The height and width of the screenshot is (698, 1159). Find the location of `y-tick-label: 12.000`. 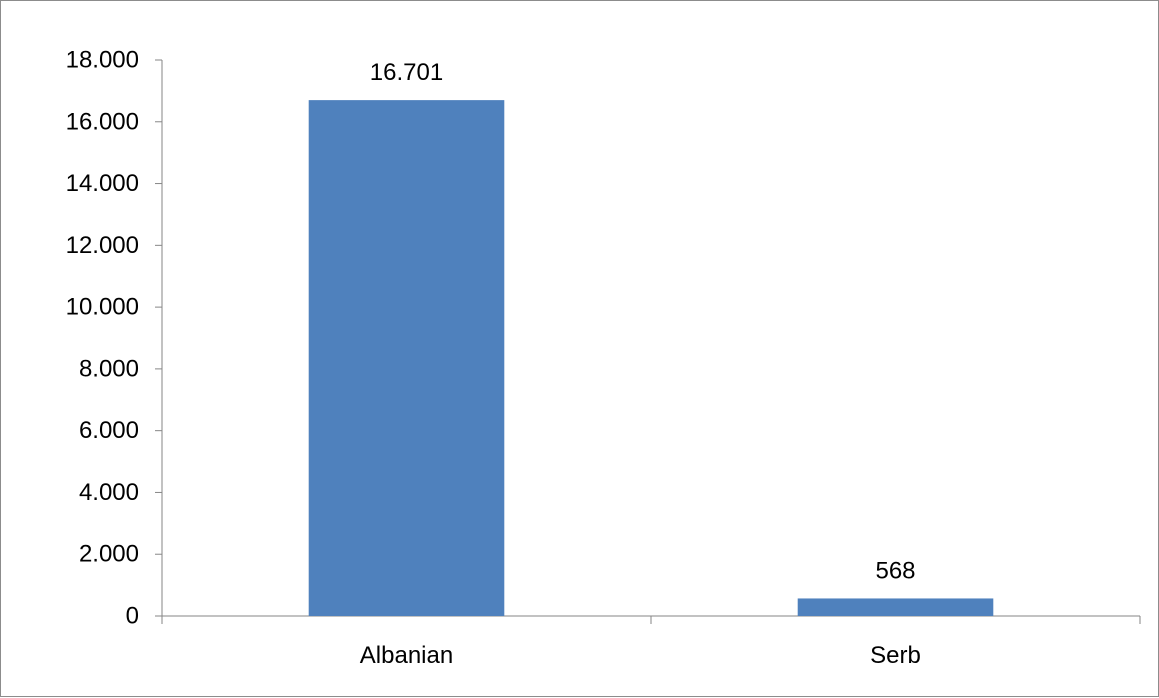

y-tick-label: 12.000 is located at coordinates (102, 245).